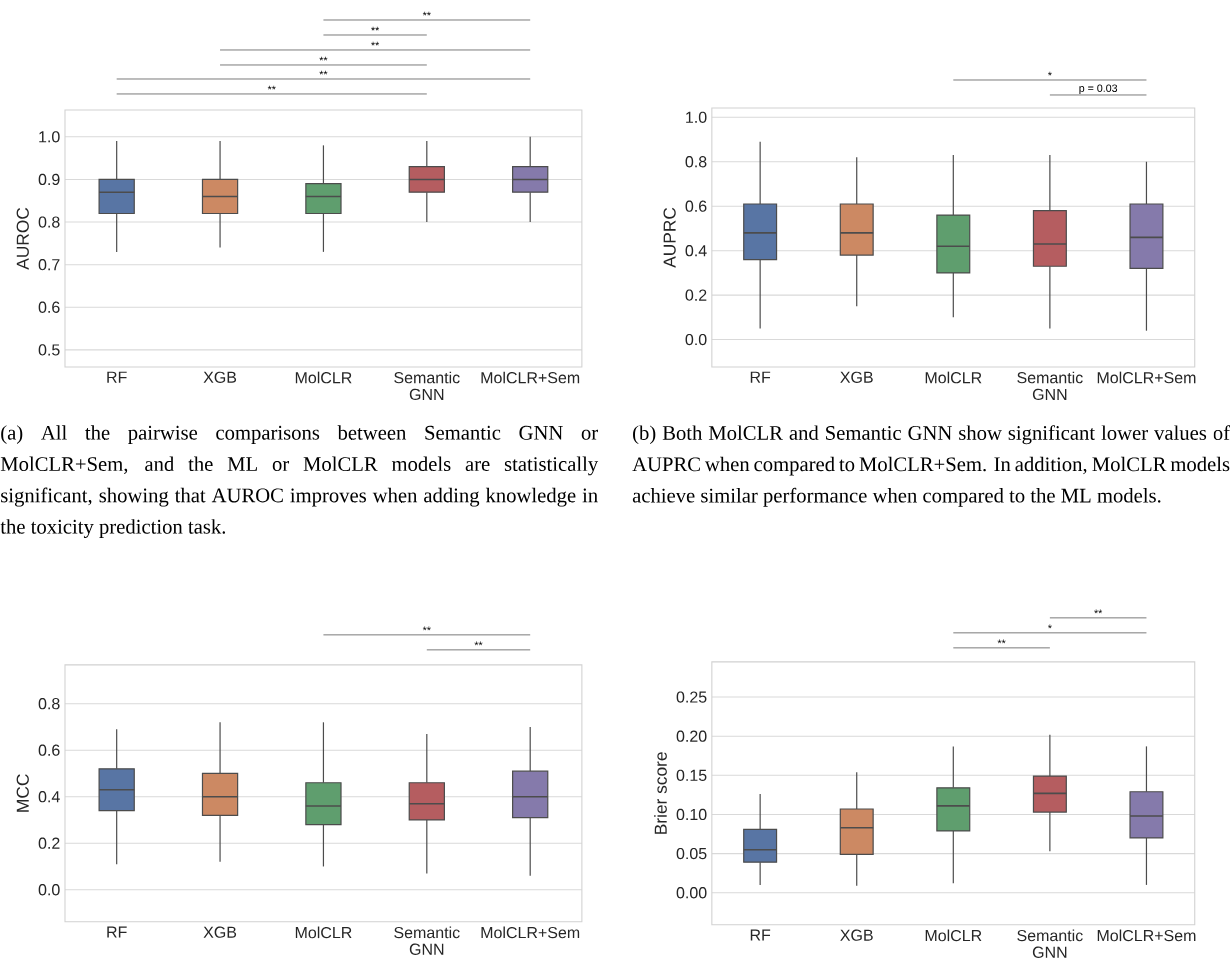 The width and height of the screenshot is (1230, 962). I want to click on text: (a) All the pairwise comparisons between Semantic GNN or MolCLR+Sem, and the ML or MolCLR models are statistically significant, showing that AUROC improves when adding knowledge in the toxicity prediction task., so click(299, 481).